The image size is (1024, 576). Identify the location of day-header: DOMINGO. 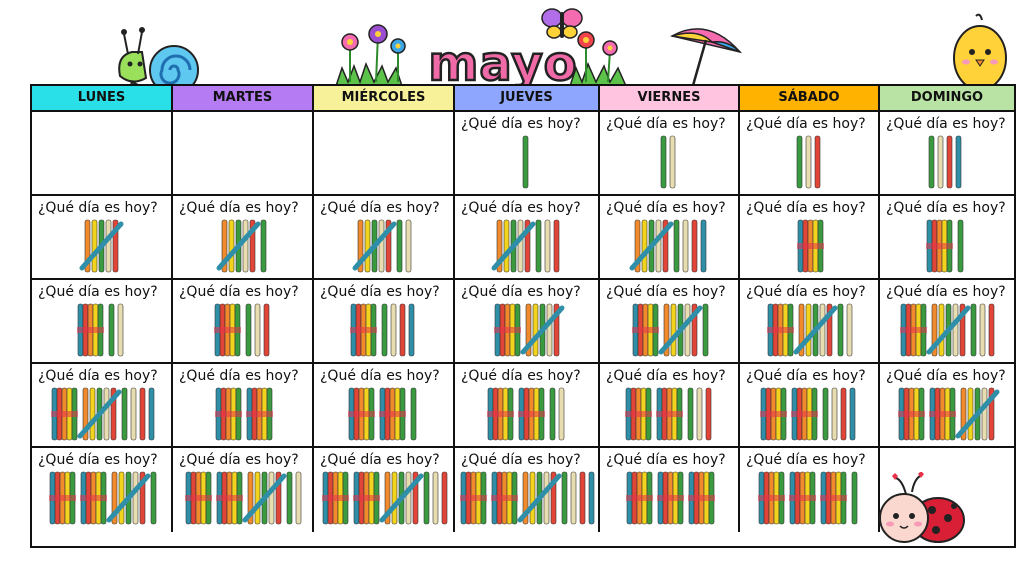
(947, 99).